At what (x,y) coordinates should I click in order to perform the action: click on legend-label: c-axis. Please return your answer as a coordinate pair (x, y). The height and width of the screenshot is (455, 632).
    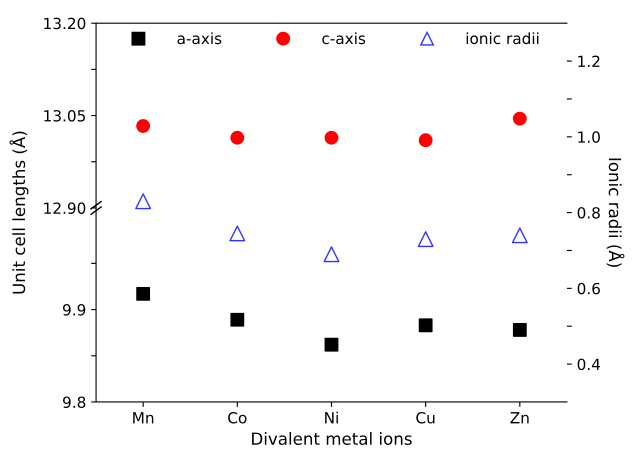
    Looking at the image, I should click on (344, 38).